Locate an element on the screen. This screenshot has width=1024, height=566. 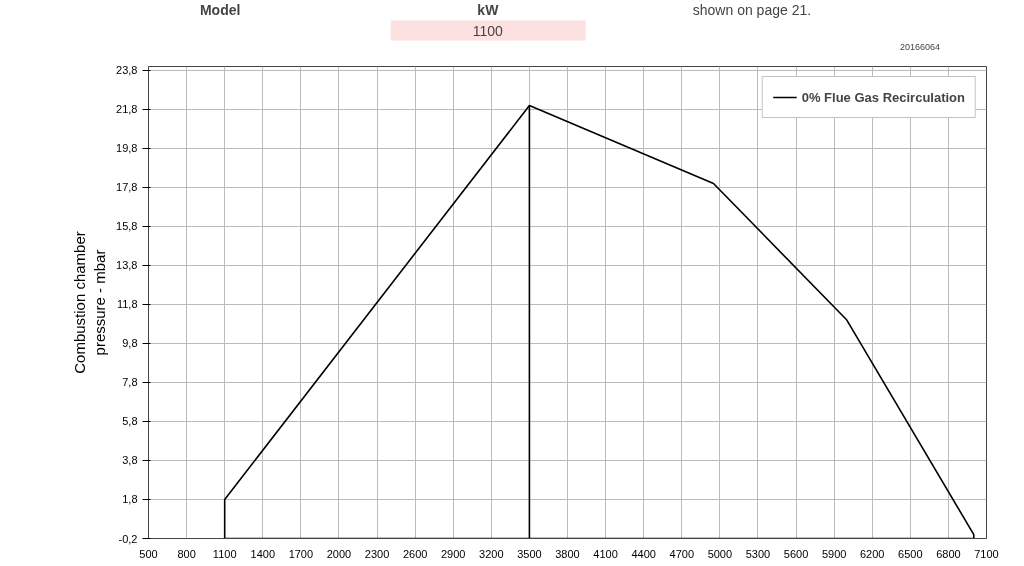
y-tick-label: 1,8 is located at coordinates (130, 499).